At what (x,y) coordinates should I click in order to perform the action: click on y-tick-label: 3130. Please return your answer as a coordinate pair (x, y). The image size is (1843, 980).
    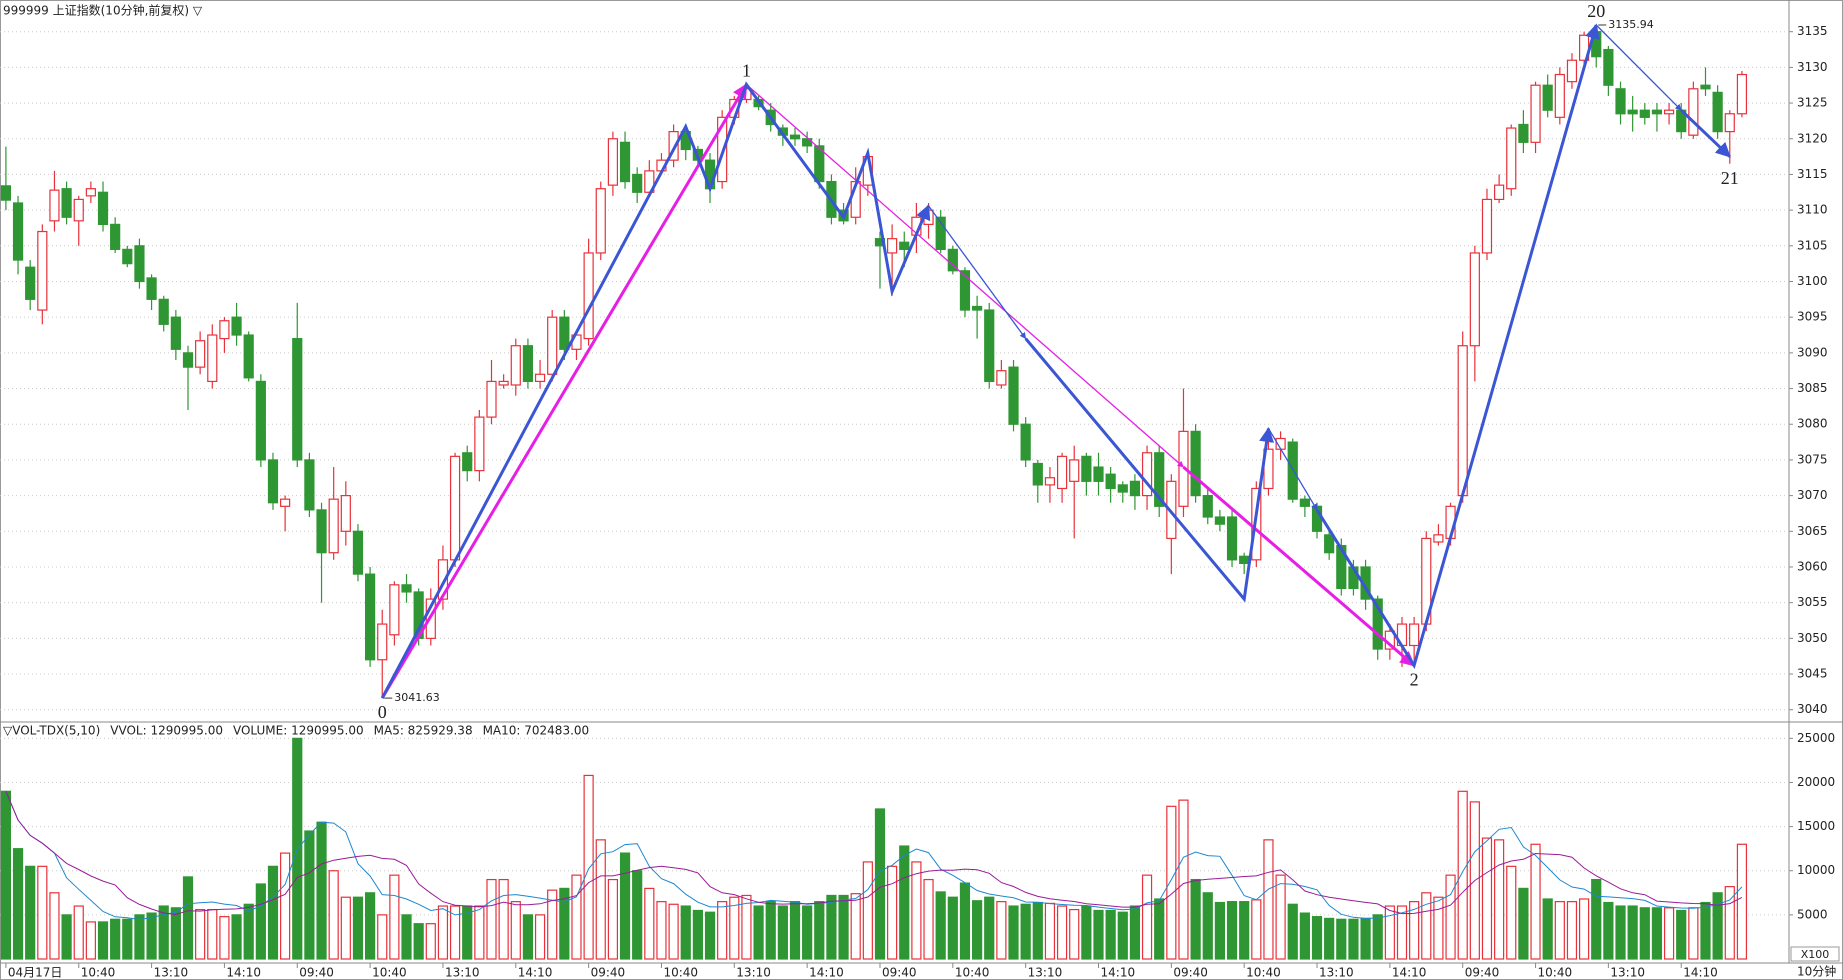
    Looking at the image, I should click on (1812, 67).